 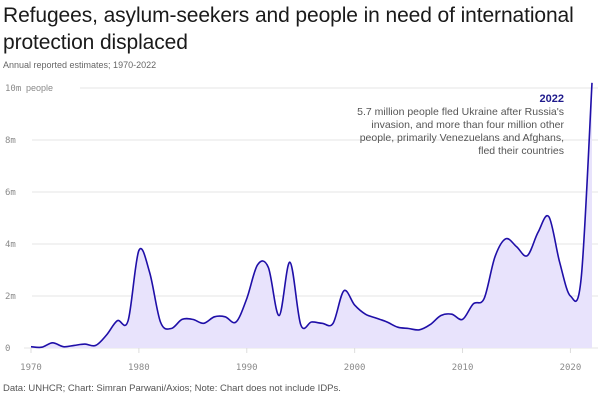 What do you see at coordinates (10, 245) in the screenshot?
I see `y-tick-label: 4m` at bounding box center [10, 245].